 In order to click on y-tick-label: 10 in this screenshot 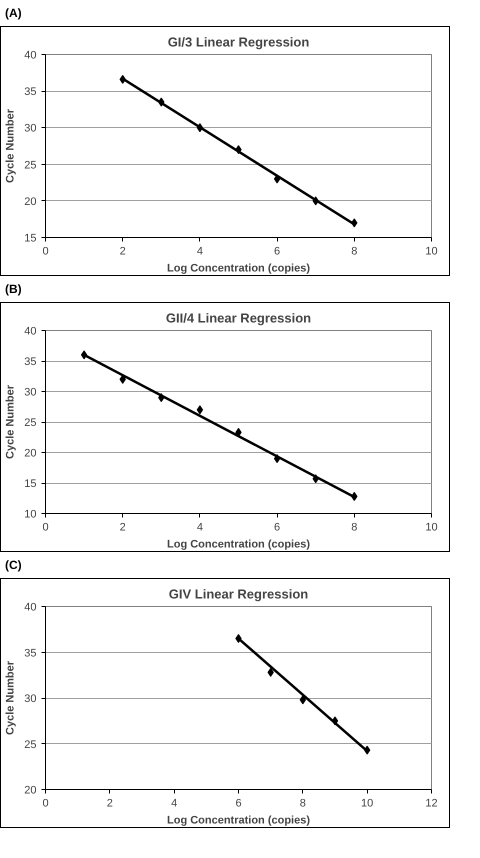, I will do `click(30, 514)`.